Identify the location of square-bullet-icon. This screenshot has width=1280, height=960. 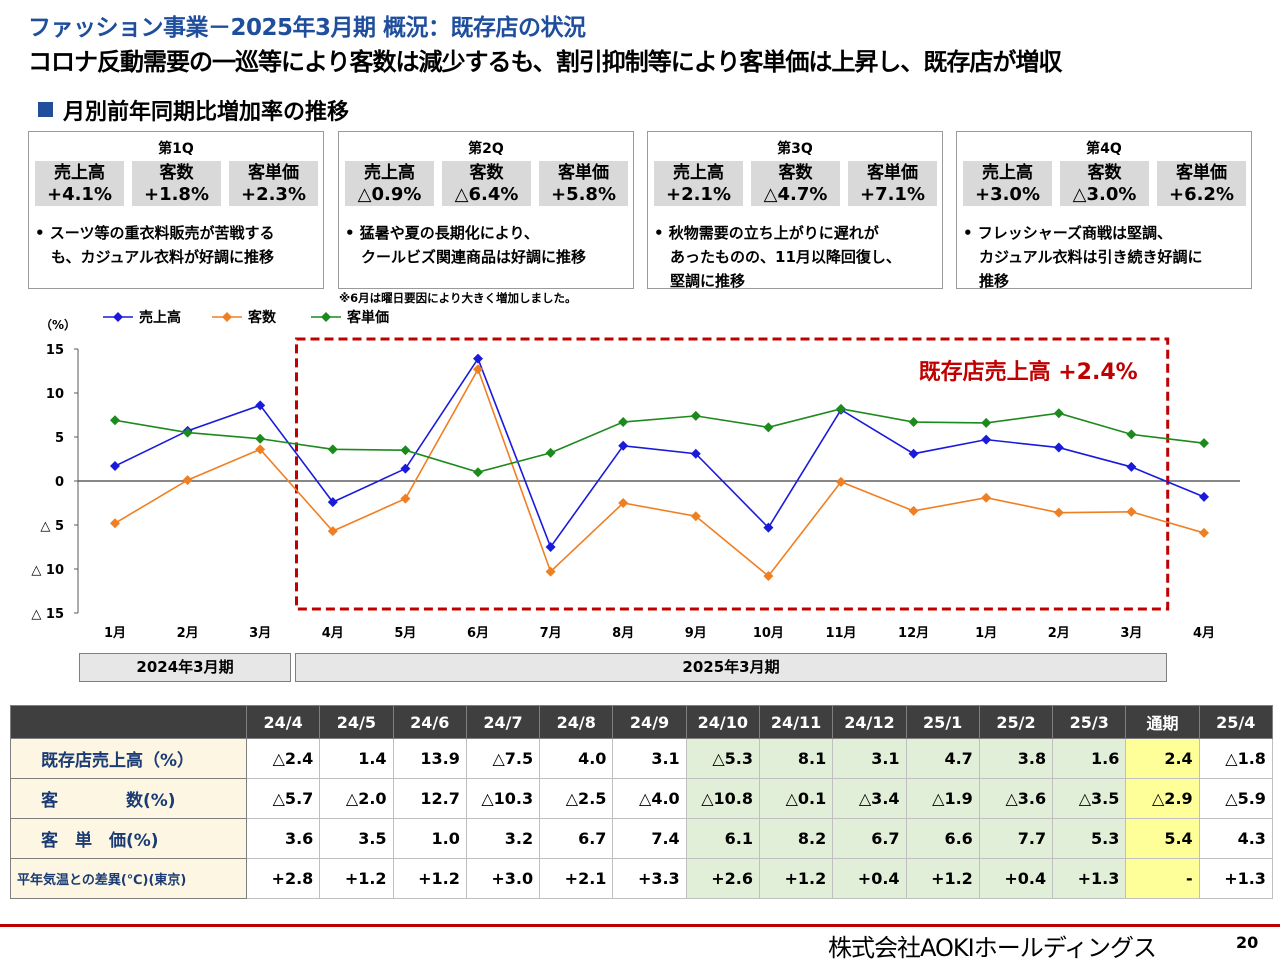
(45, 109).